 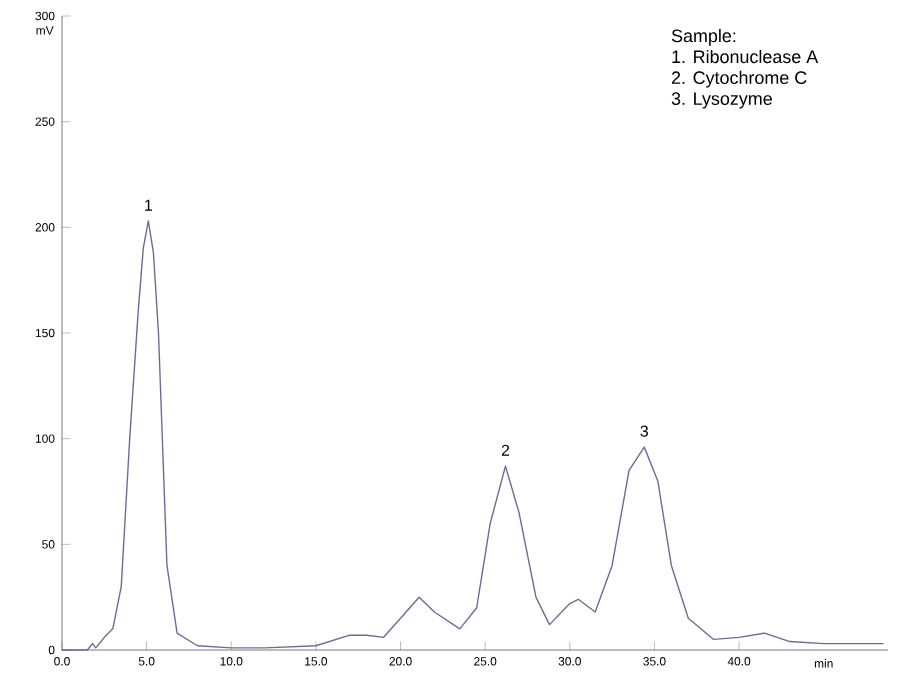 What do you see at coordinates (721, 100) in the screenshot?
I see `annotation: 3. Lysozyme` at bounding box center [721, 100].